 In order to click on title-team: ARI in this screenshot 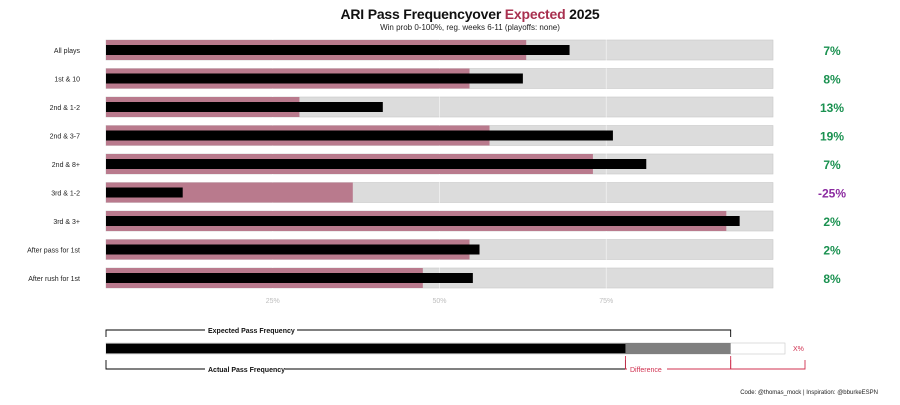, I will do `click(352, 14)`.